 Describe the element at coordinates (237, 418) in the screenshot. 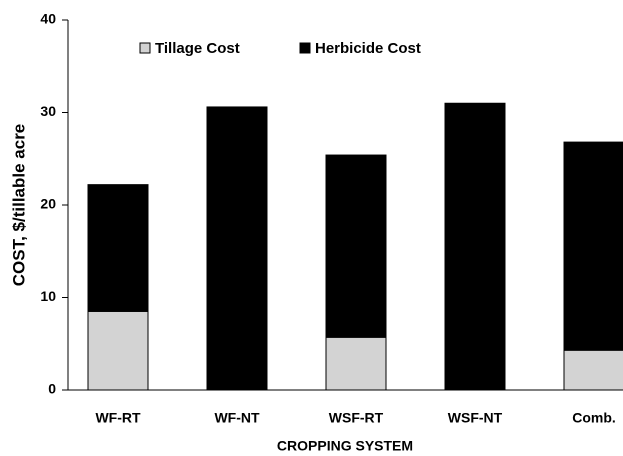

I see `x-tick-label: WF-NT` at that location.